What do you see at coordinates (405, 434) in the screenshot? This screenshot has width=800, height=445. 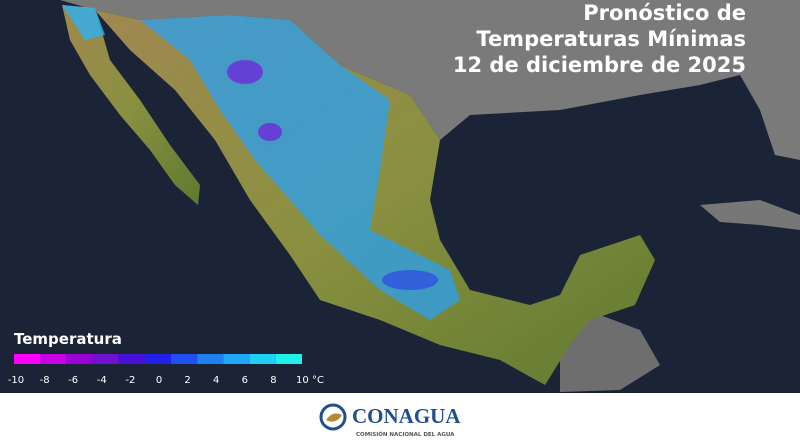 I see `logo-subtitle: COMISIÓN NACIONAL DEL AGUA` at bounding box center [405, 434].